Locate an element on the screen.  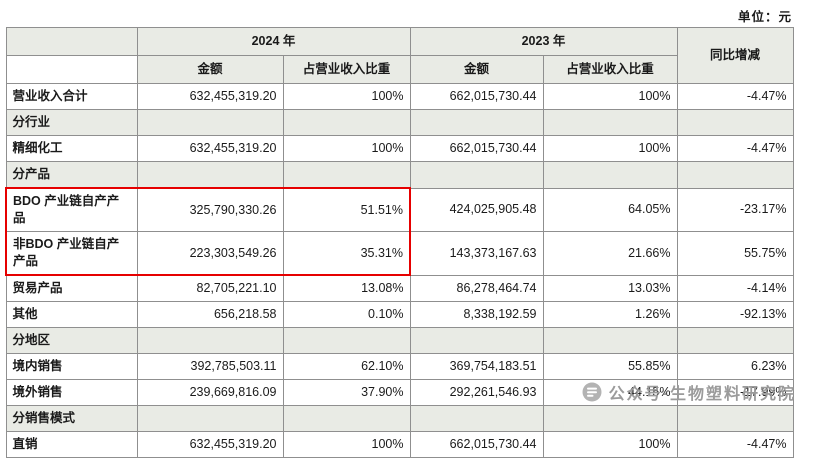
amount-2023: 8,338,192.59 is located at coordinates (476, 314).